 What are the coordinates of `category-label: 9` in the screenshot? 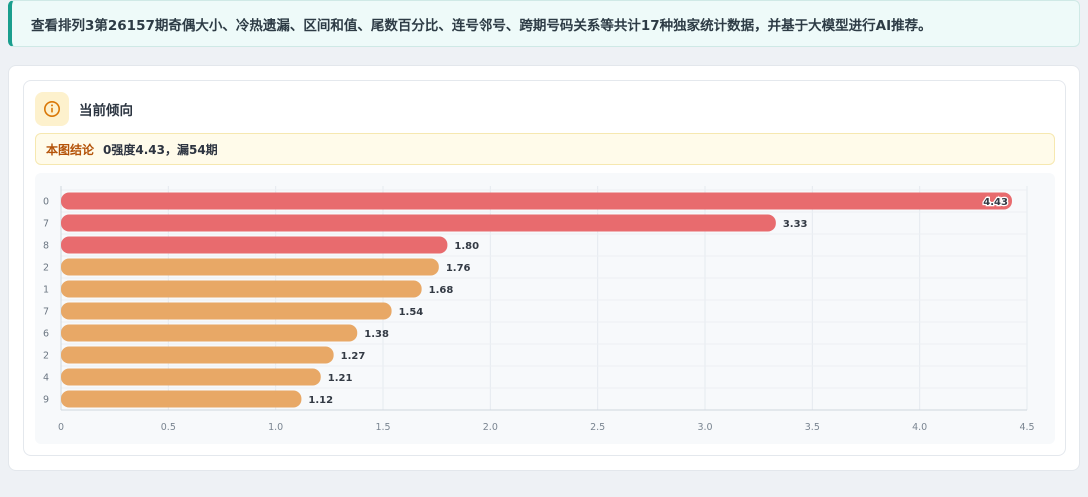 It's located at (46, 400).